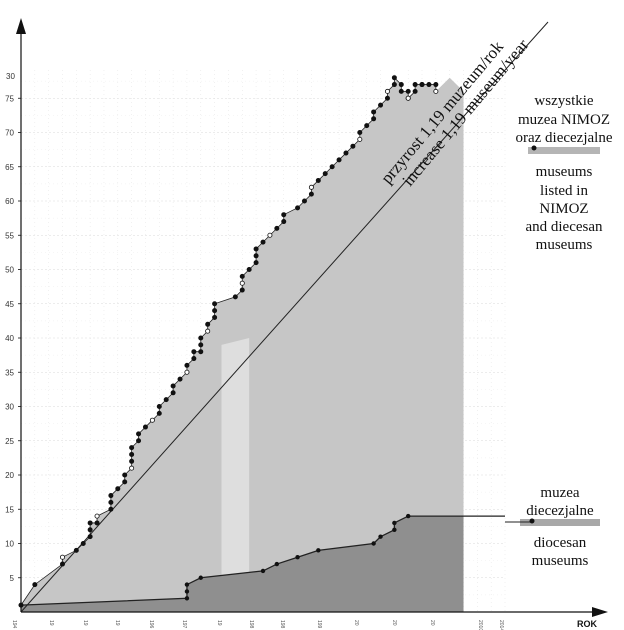 The image size is (624, 630). Describe the element at coordinates (560, 511) in the screenshot. I see `legend-dioc-pl-2: diecezjalne` at that location.